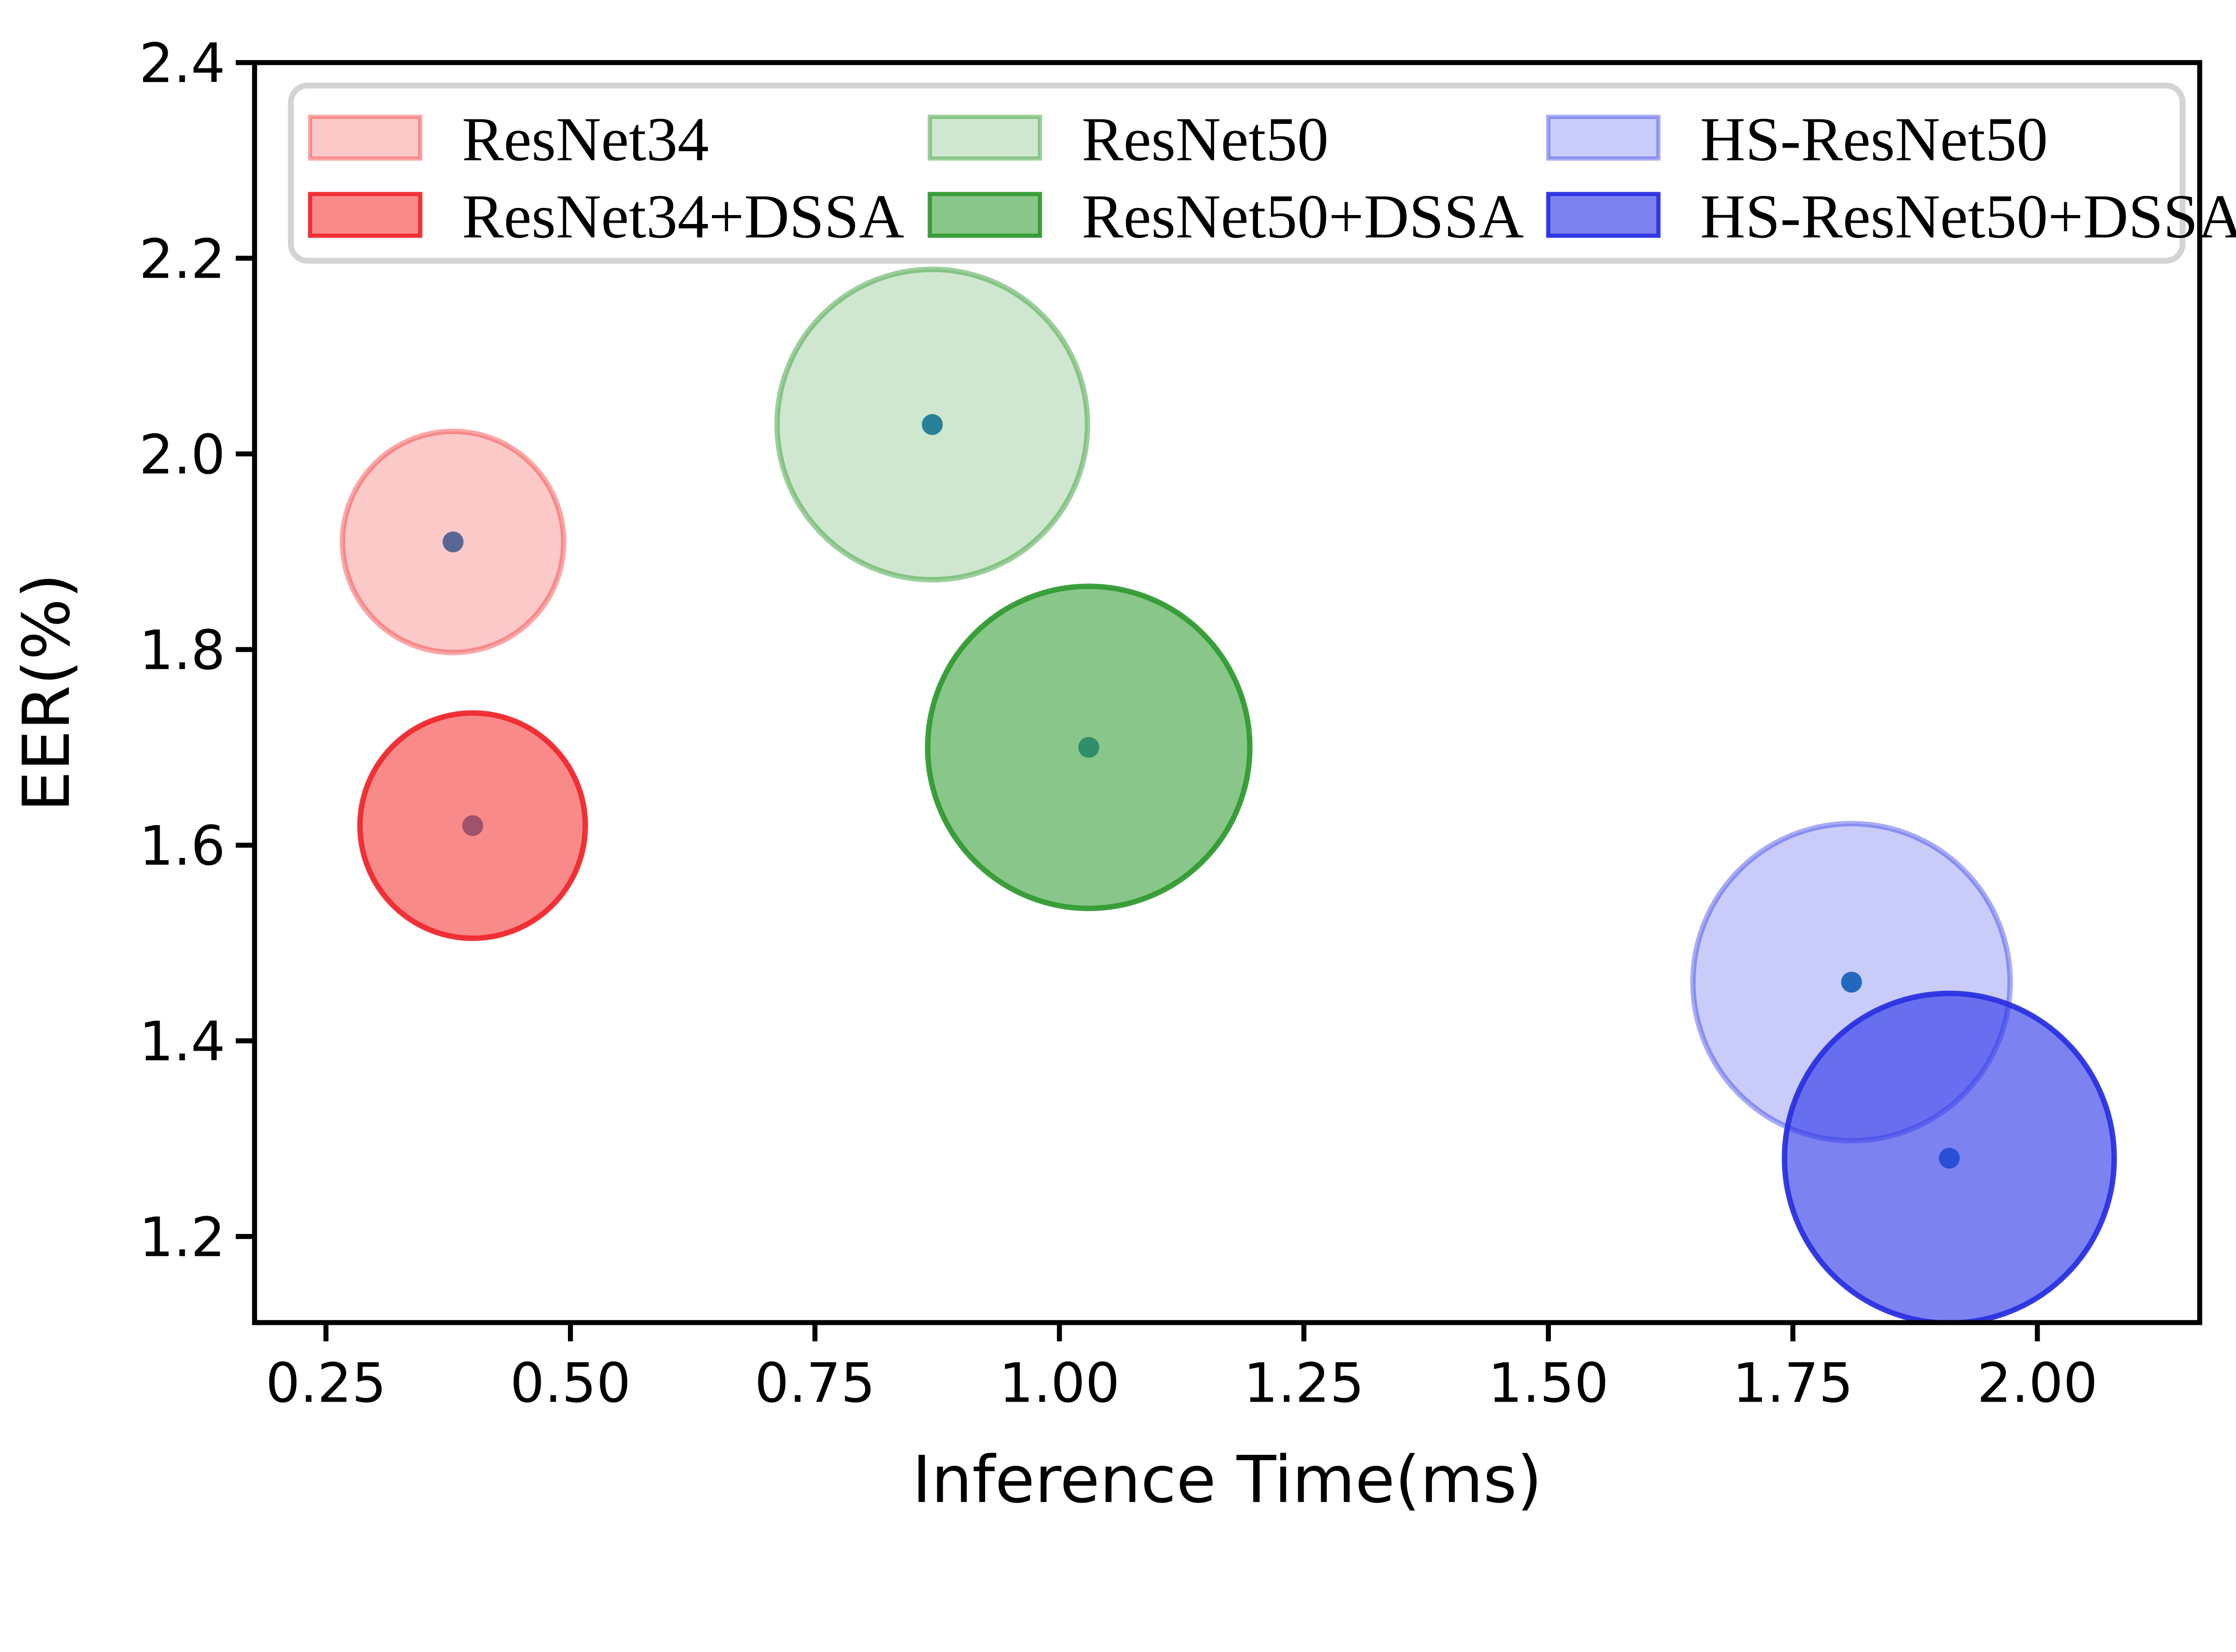 The image size is (2236, 1652). What do you see at coordinates (585, 139) in the screenshot?
I see `legend-label-resnet34: ResNet34` at bounding box center [585, 139].